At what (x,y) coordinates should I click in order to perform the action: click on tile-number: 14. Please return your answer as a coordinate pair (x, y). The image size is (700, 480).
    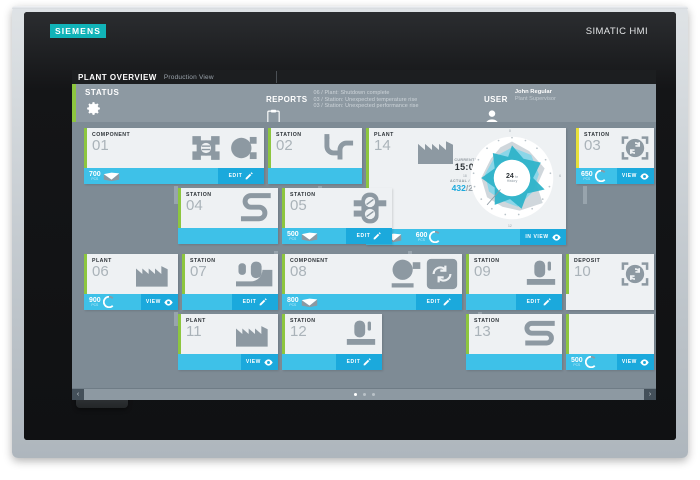
    Looking at the image, I should click on (382, 145).